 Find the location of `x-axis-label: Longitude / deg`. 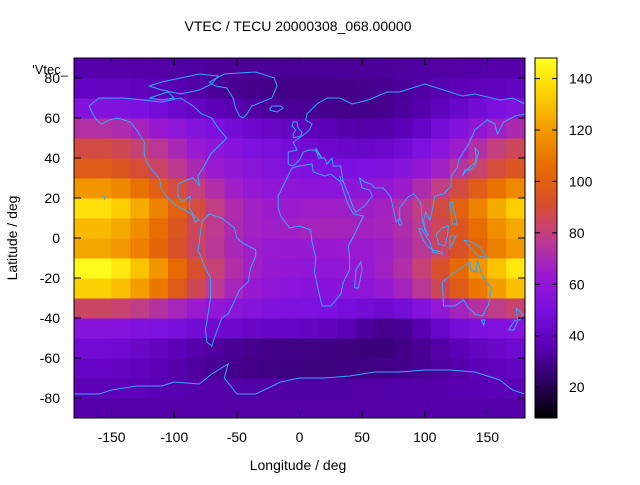

x-axis-label: Longitude / deg is located at coordinates (298, 465).